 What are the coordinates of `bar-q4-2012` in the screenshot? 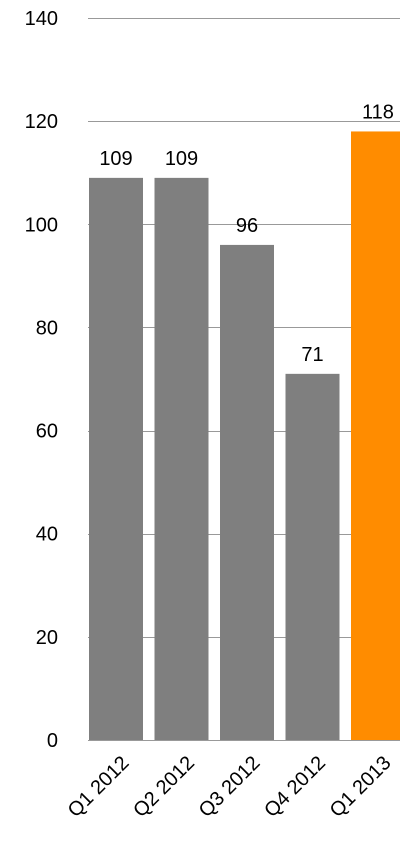 It's located at (312, 556).